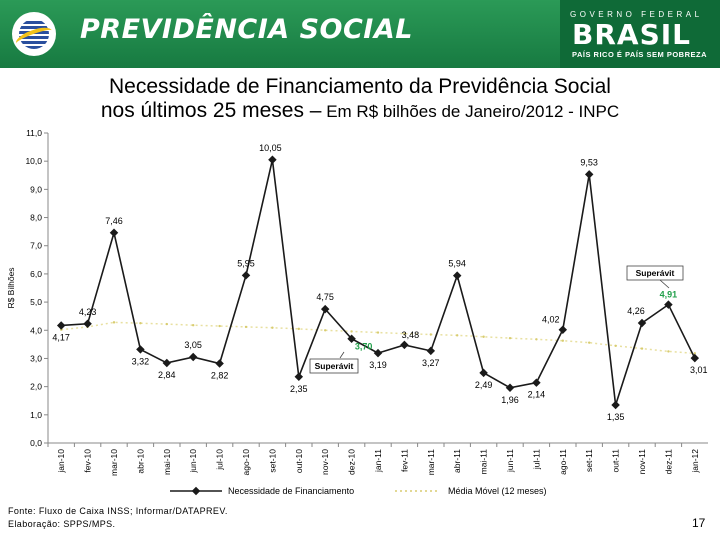  What do you see at coordinates (220, 376) in the screenshot?
I see `data-label: 2,82` at bounding box center [220, 376].